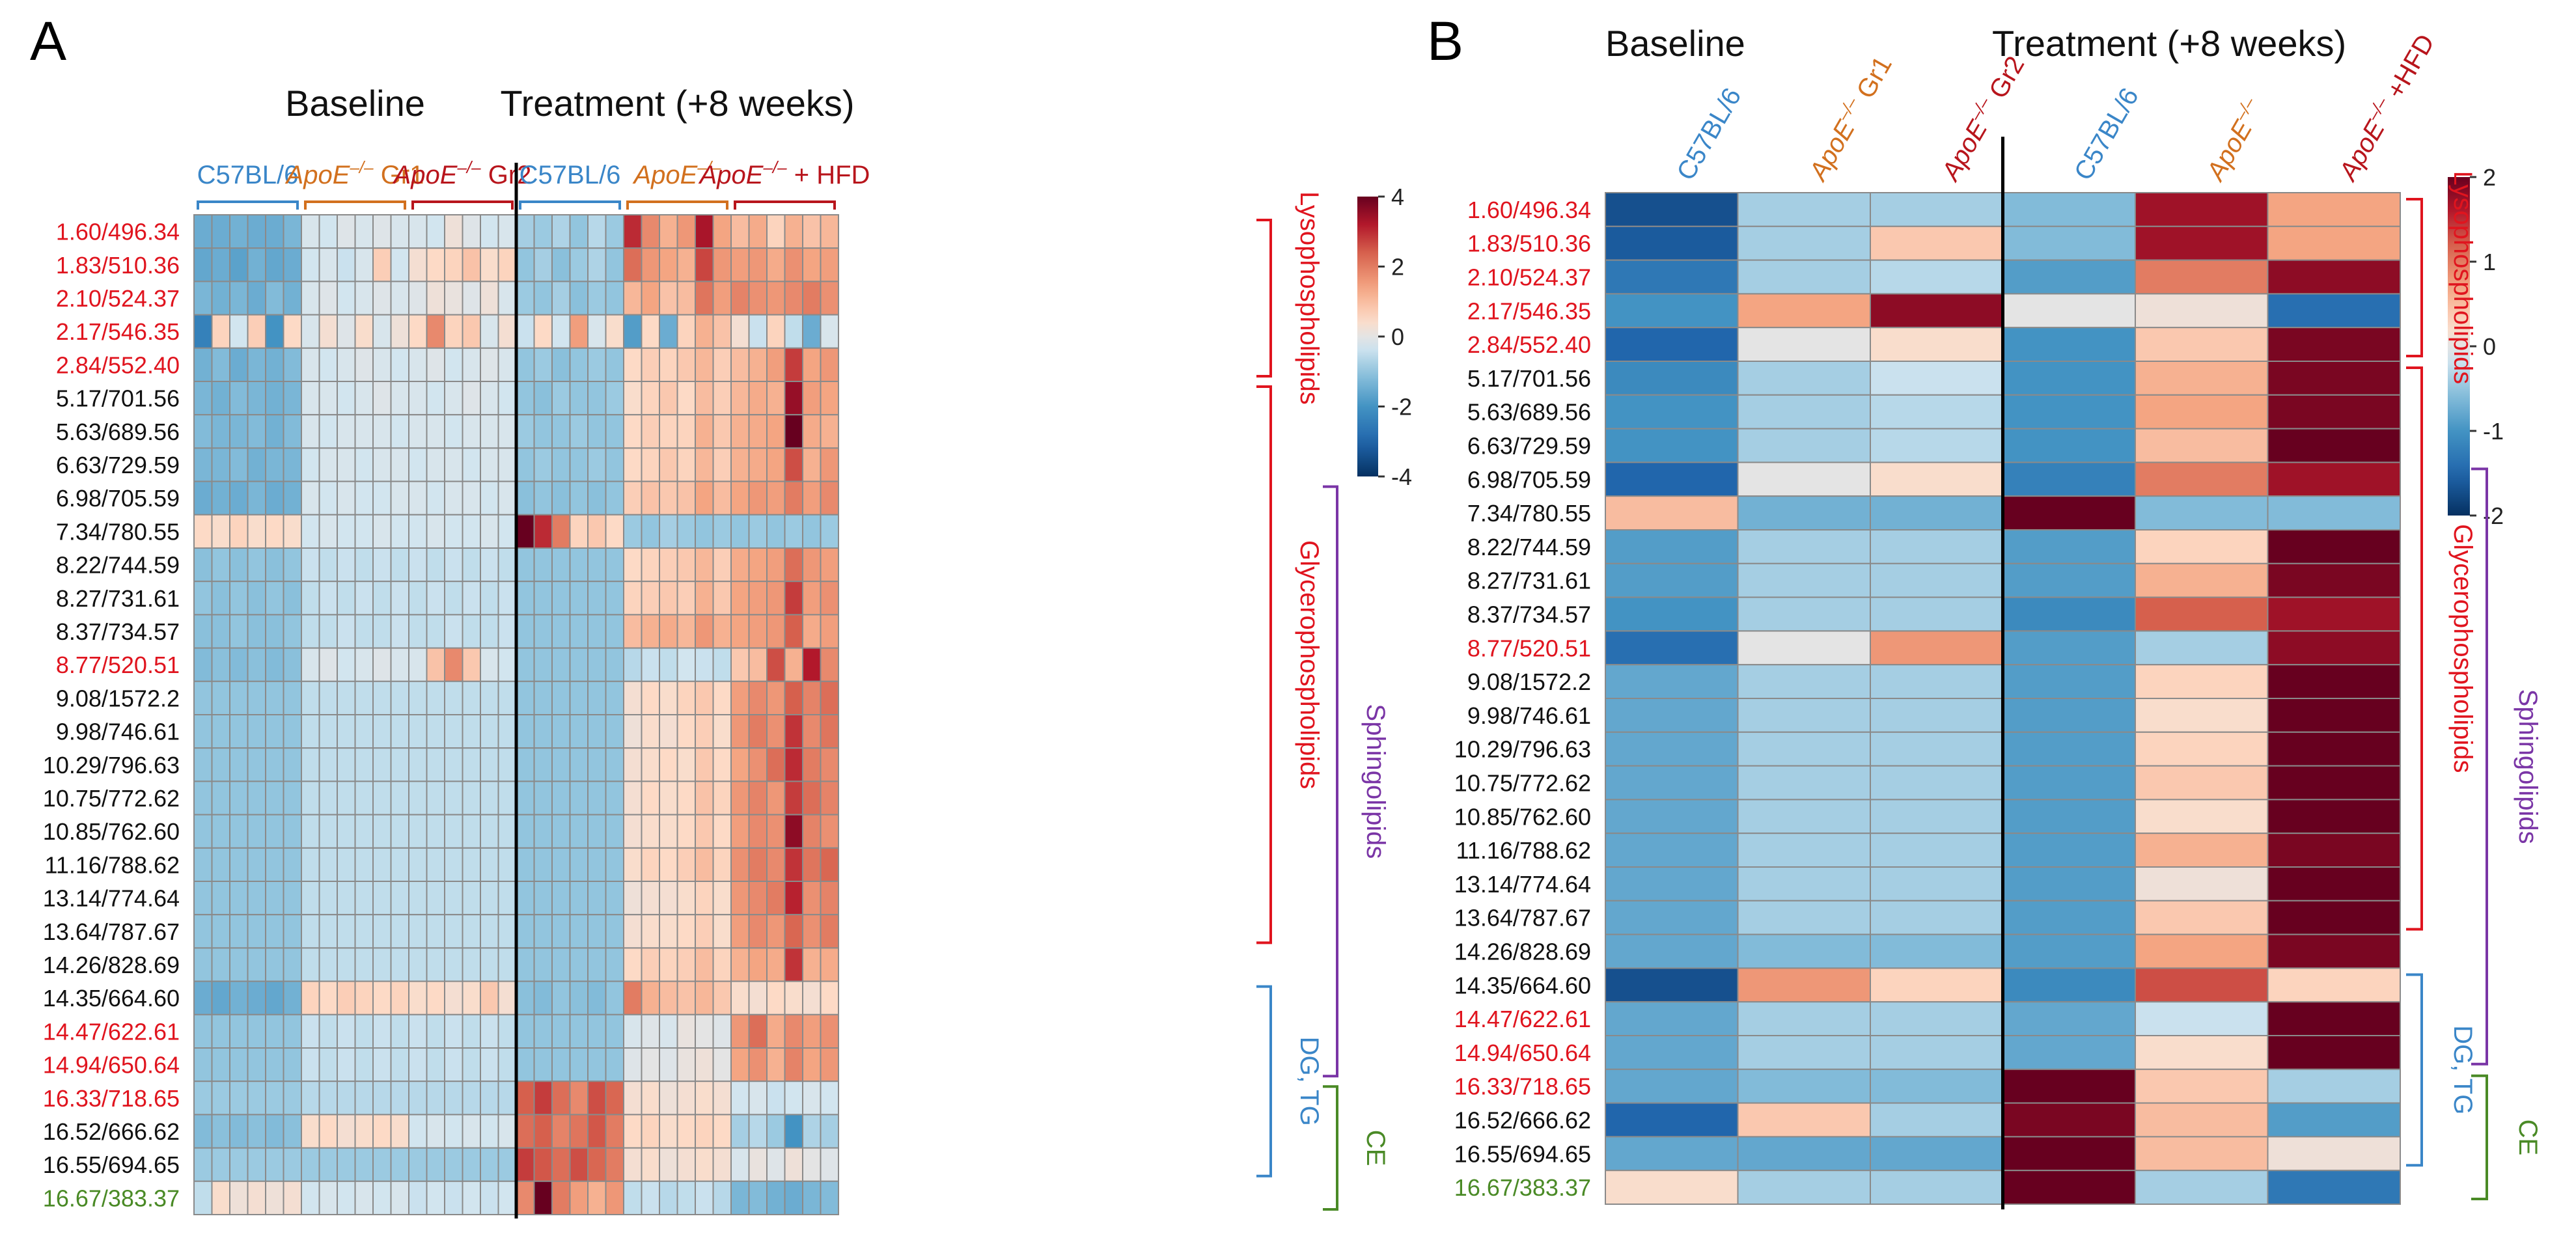 The width and height of the screenshot is (2576, 1253). I want to click on panel-a-row-label: 8.22/744.59, so click(118, 565).